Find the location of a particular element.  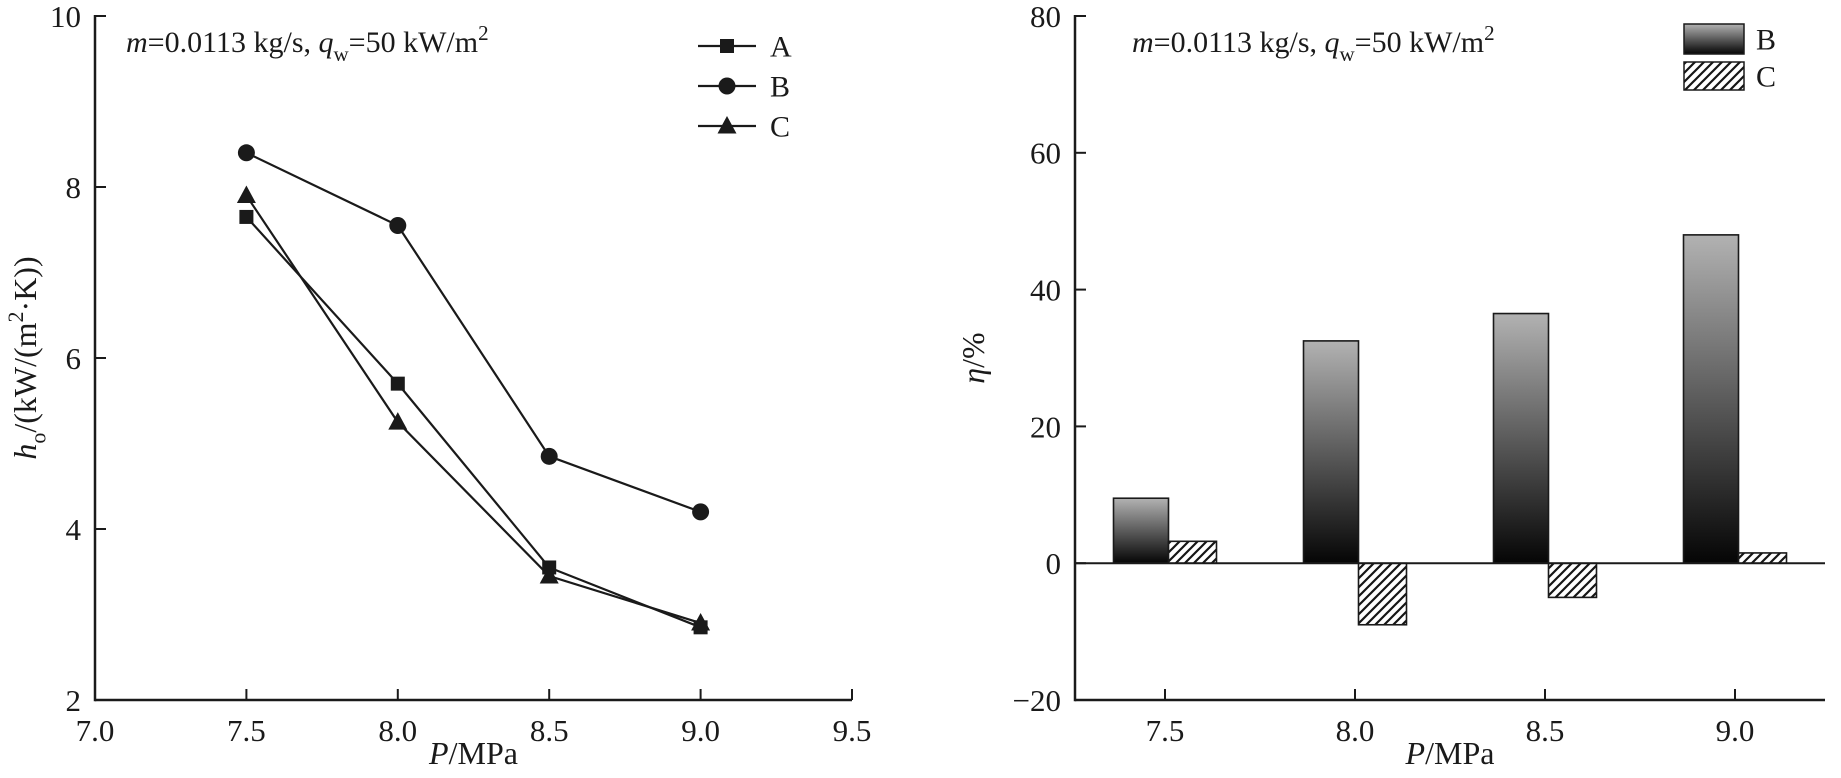

y-tick-label: 10 is located at coordinates (65, 17).